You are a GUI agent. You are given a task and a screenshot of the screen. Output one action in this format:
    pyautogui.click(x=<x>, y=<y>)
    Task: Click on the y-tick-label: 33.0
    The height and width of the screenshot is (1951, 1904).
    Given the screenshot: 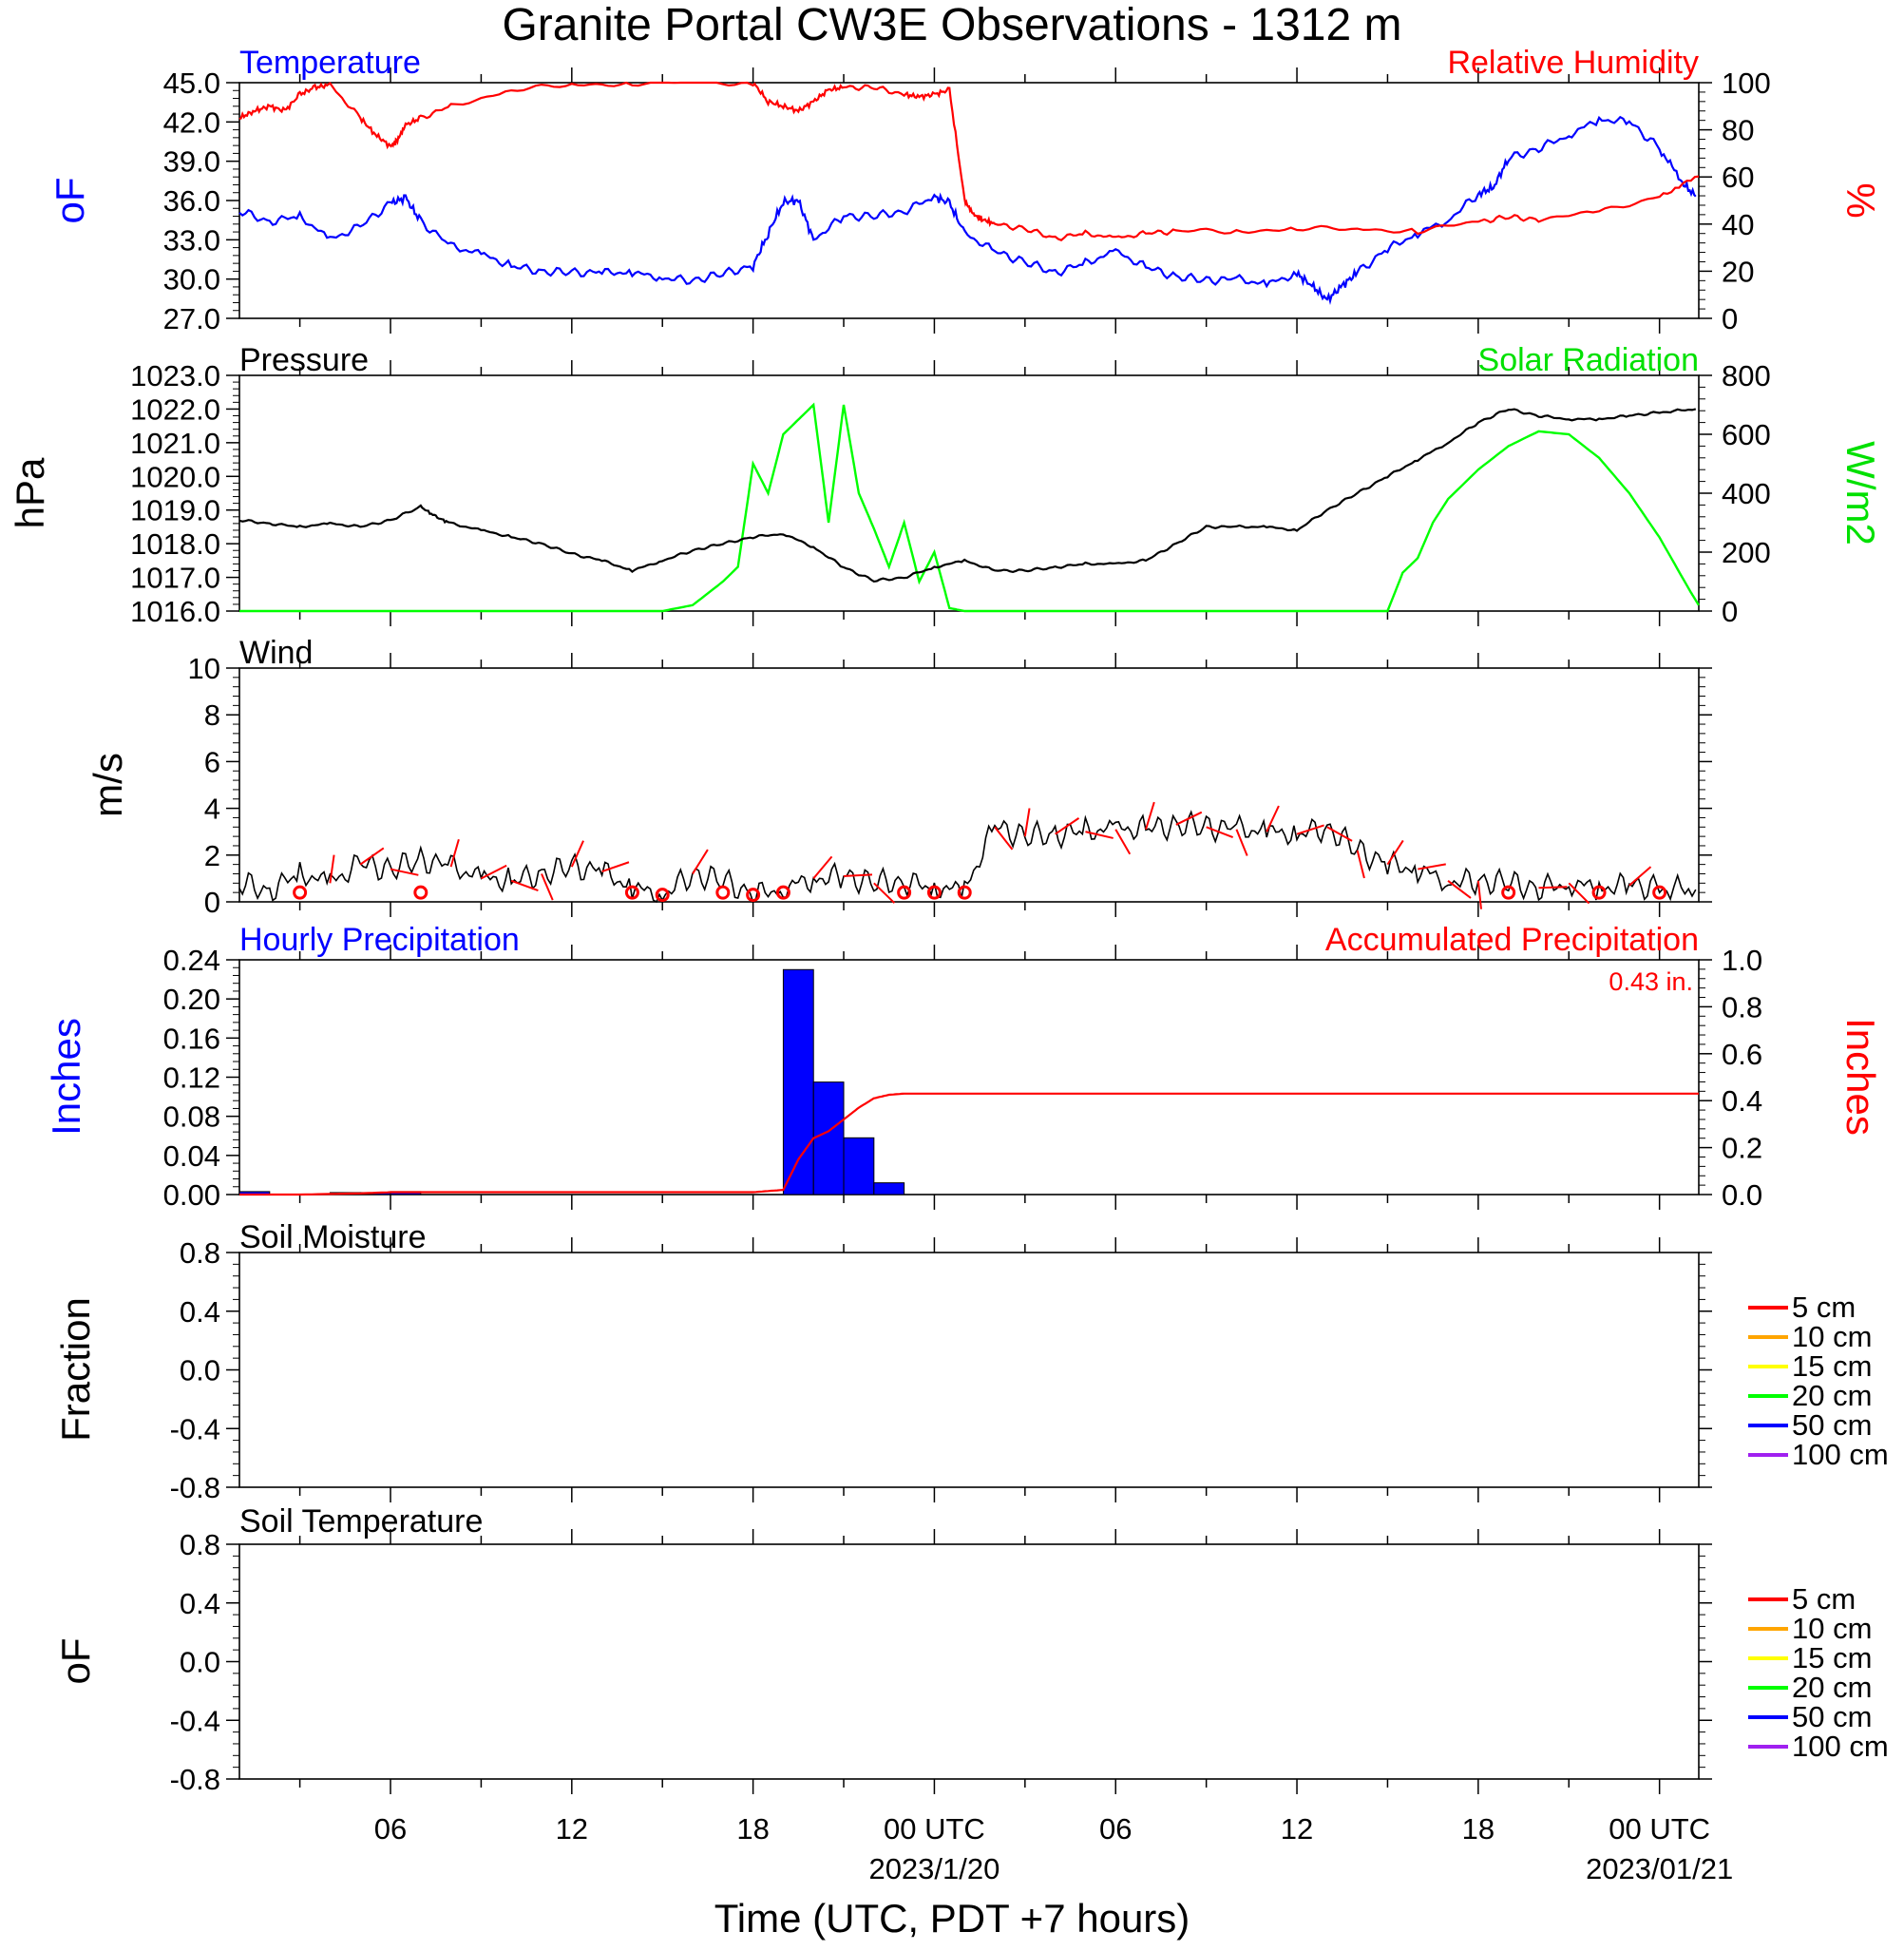 What is the action you would take?
    pyautogui.click(x=191, y=240)
    